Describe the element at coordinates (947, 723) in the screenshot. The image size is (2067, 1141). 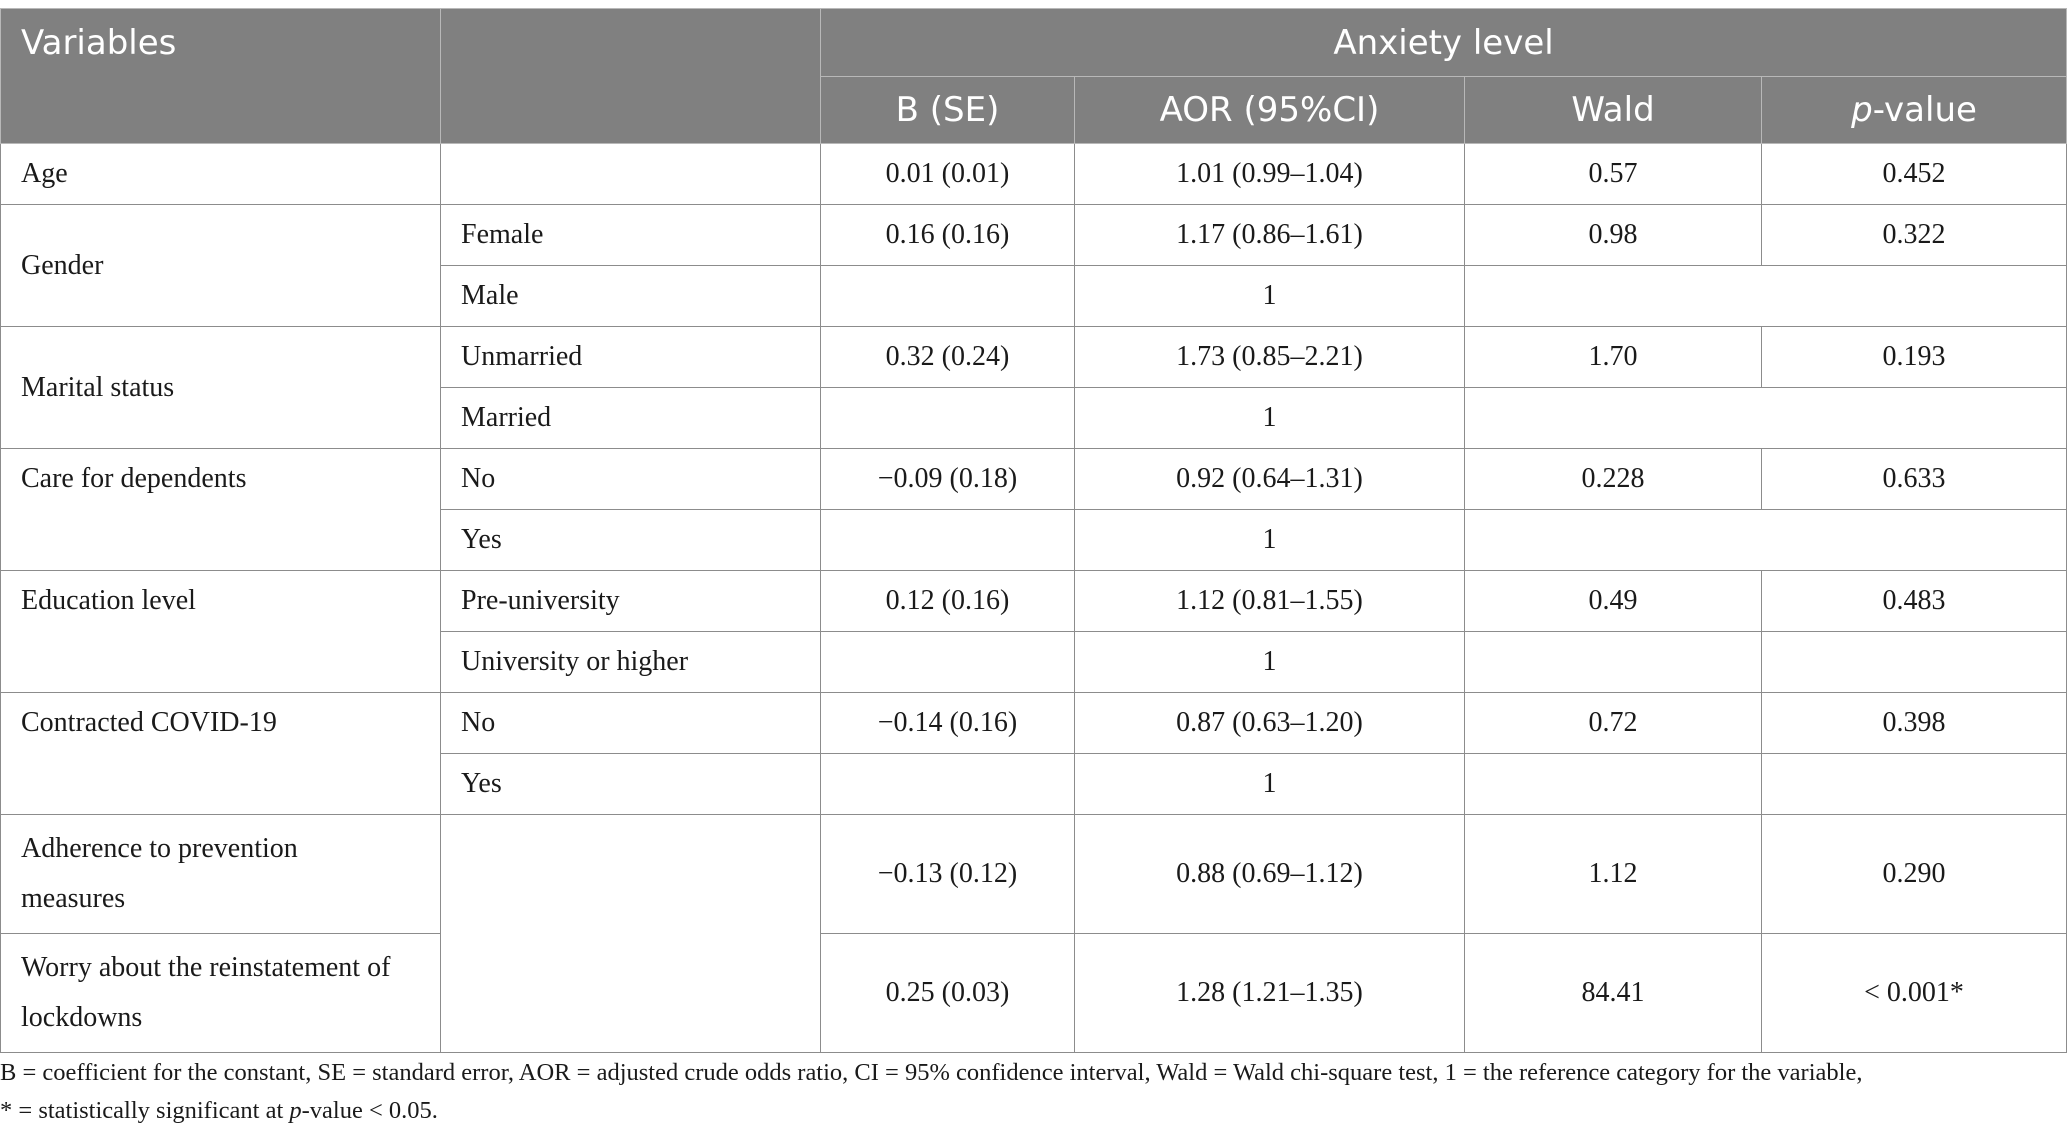
I see `b-se-cell: −0.14 (0.16)` at that location.